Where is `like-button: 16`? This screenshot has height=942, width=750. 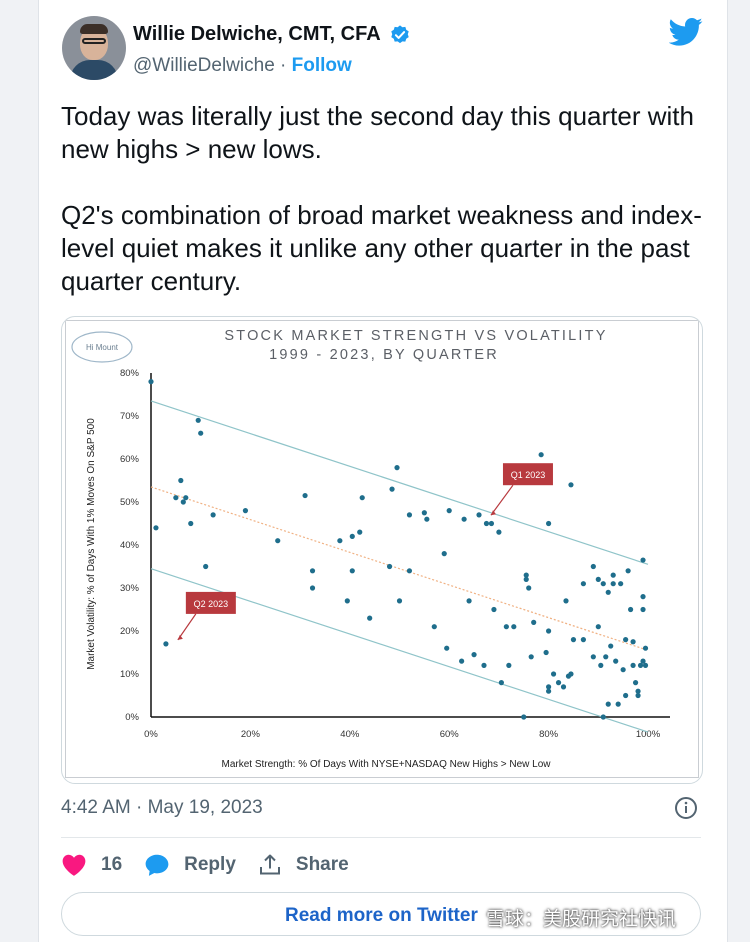 like-button: 16 is located at coordinates (91, 865).